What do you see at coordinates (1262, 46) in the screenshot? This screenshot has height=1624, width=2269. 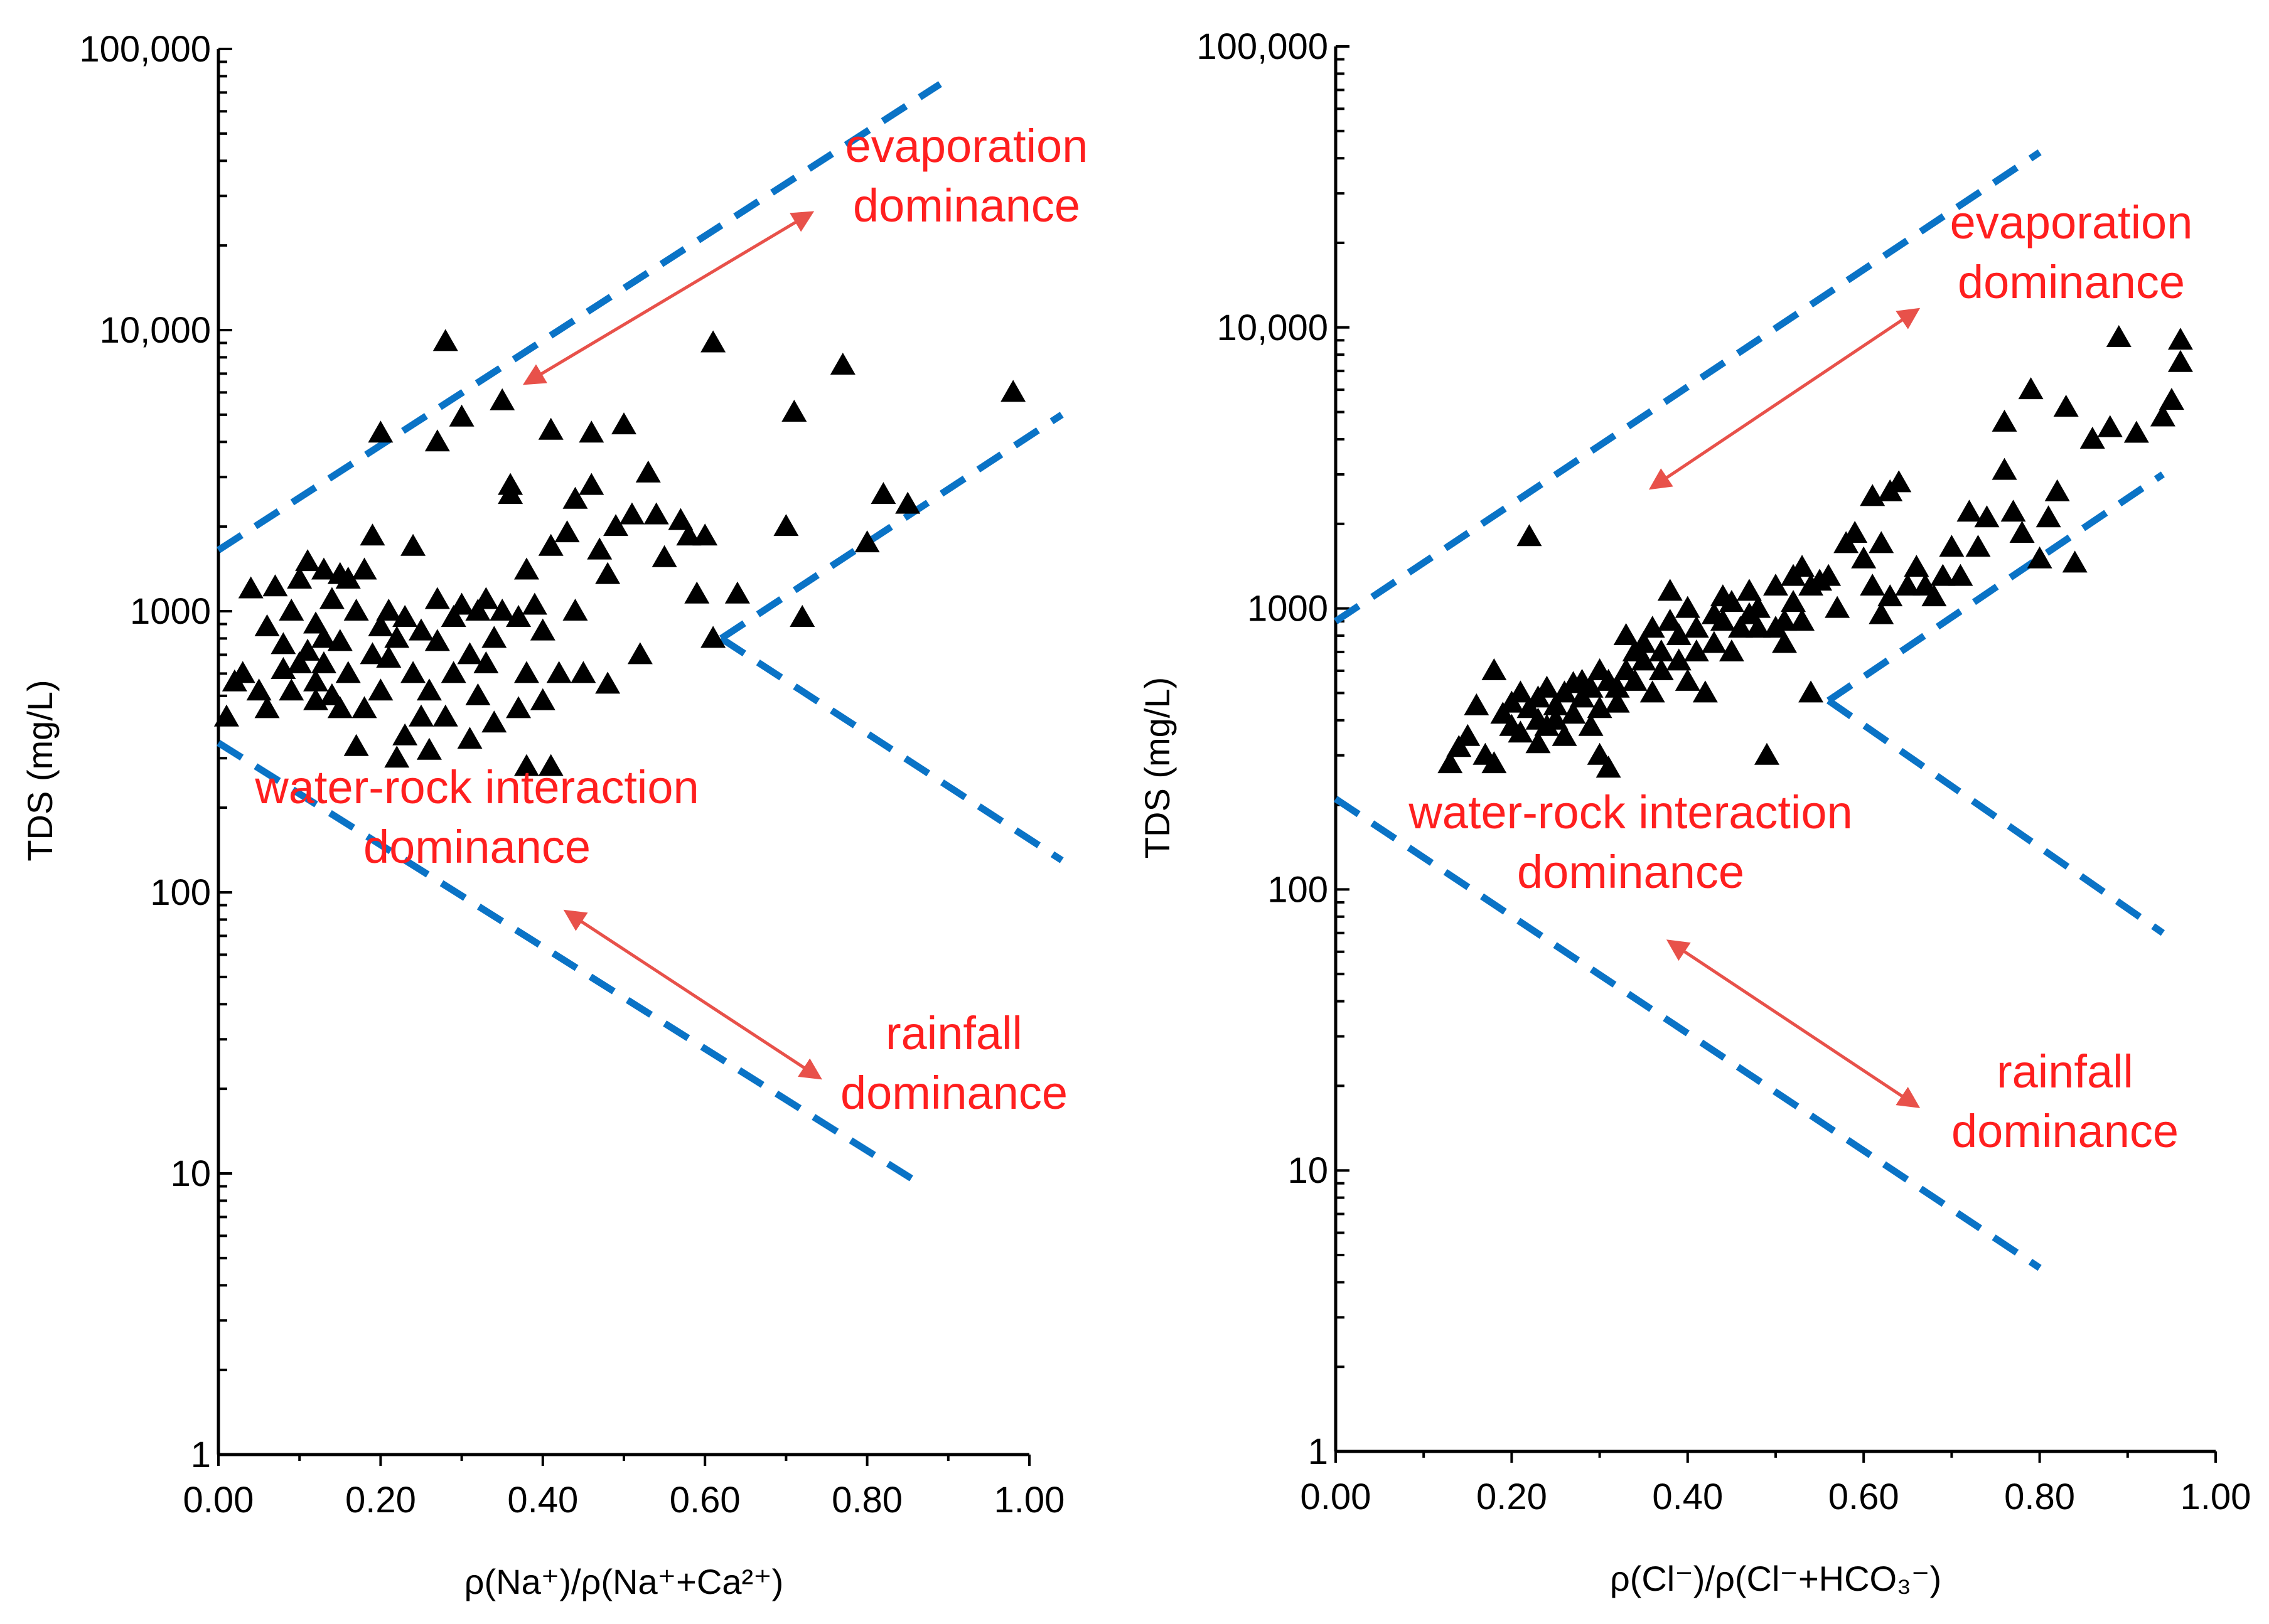 I see `y-tick-label: 100,000` at bounding box center [1262, 46].